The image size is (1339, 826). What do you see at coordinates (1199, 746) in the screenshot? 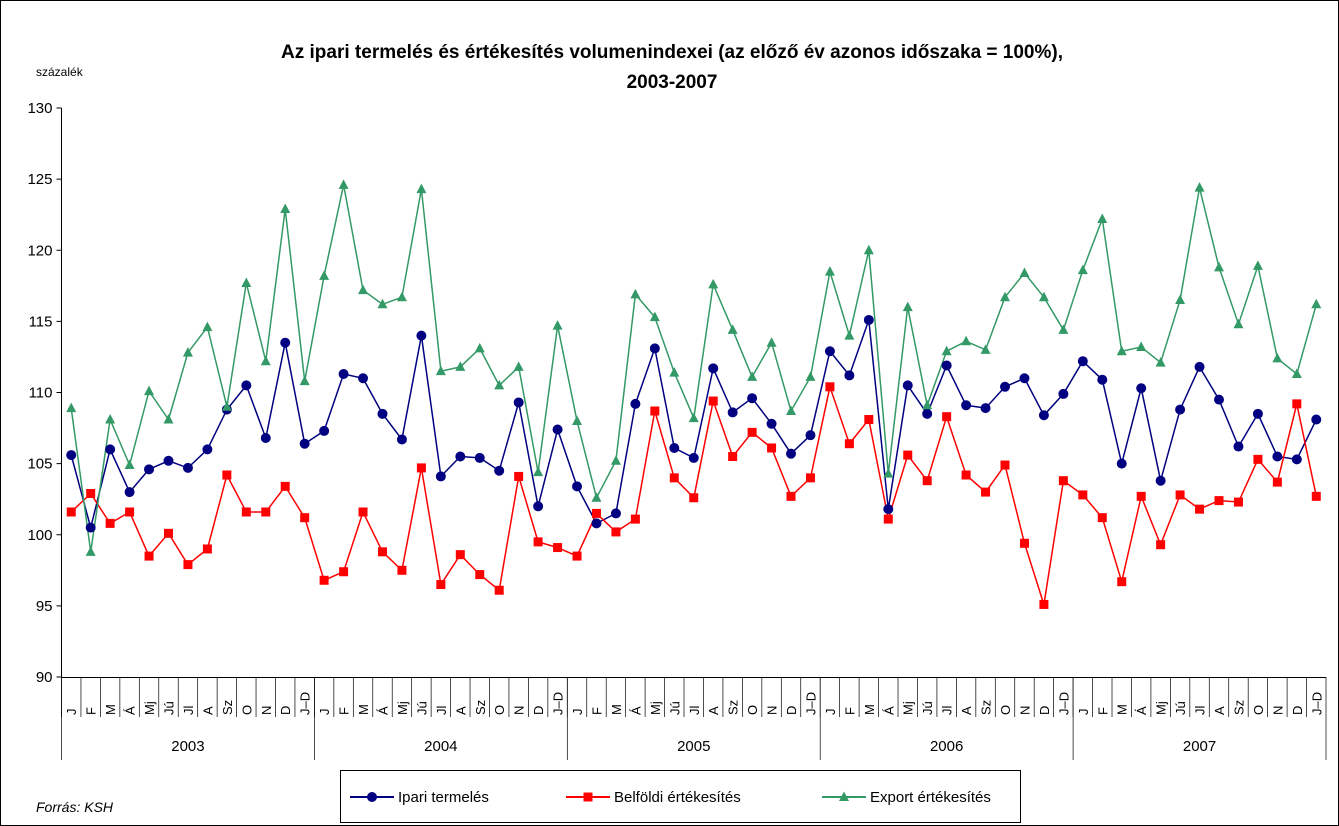
I see `group-label: 2007` at bounding box center [1199, 746].